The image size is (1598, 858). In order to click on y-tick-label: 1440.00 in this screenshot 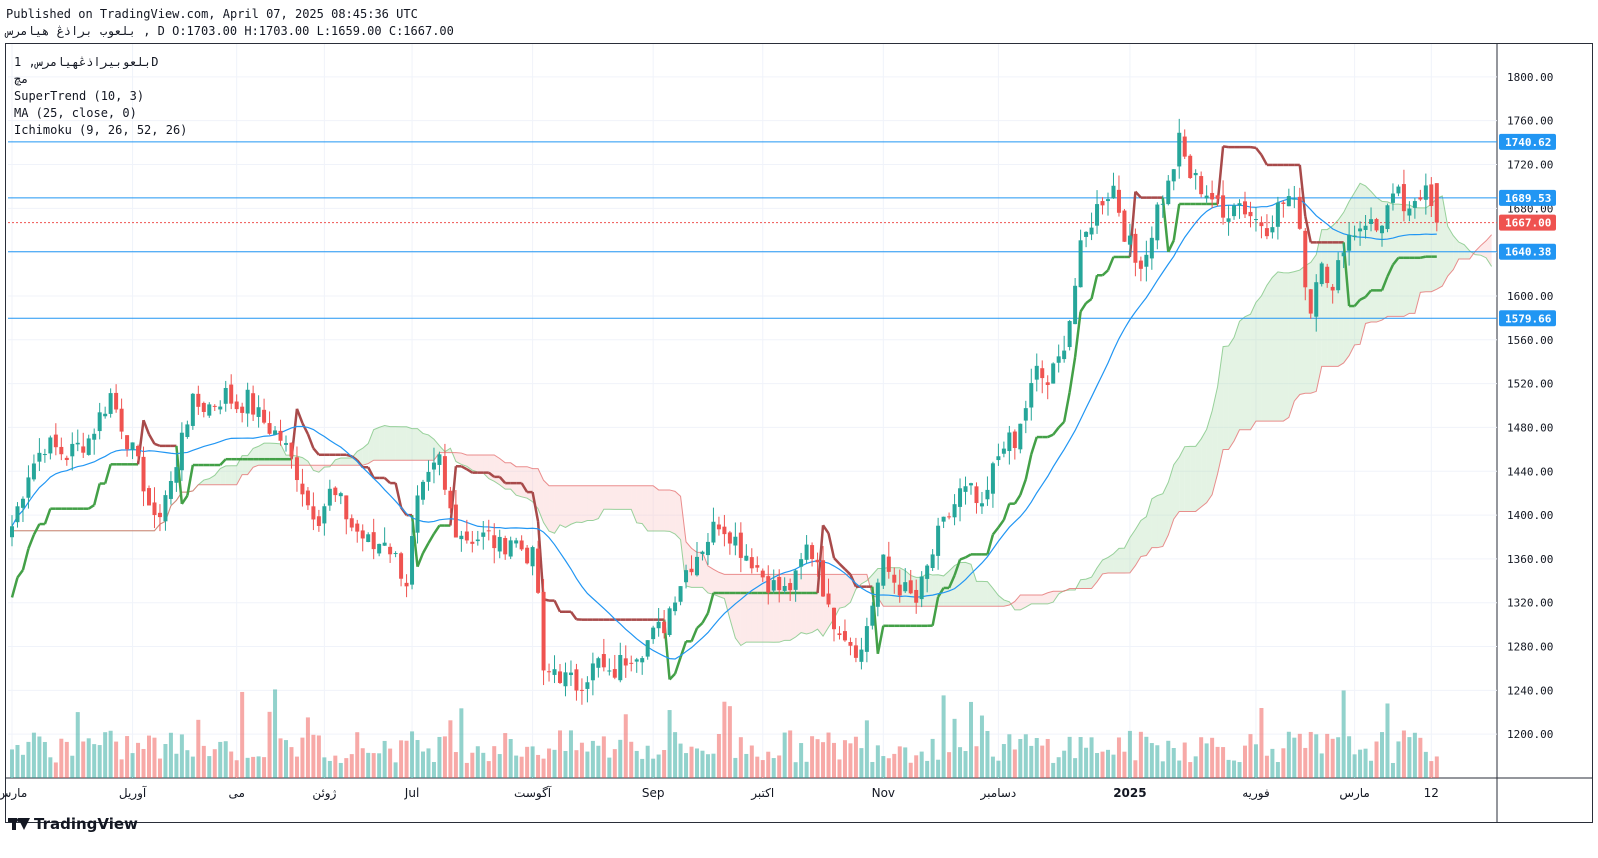, I will do `click(1530, 471)`.